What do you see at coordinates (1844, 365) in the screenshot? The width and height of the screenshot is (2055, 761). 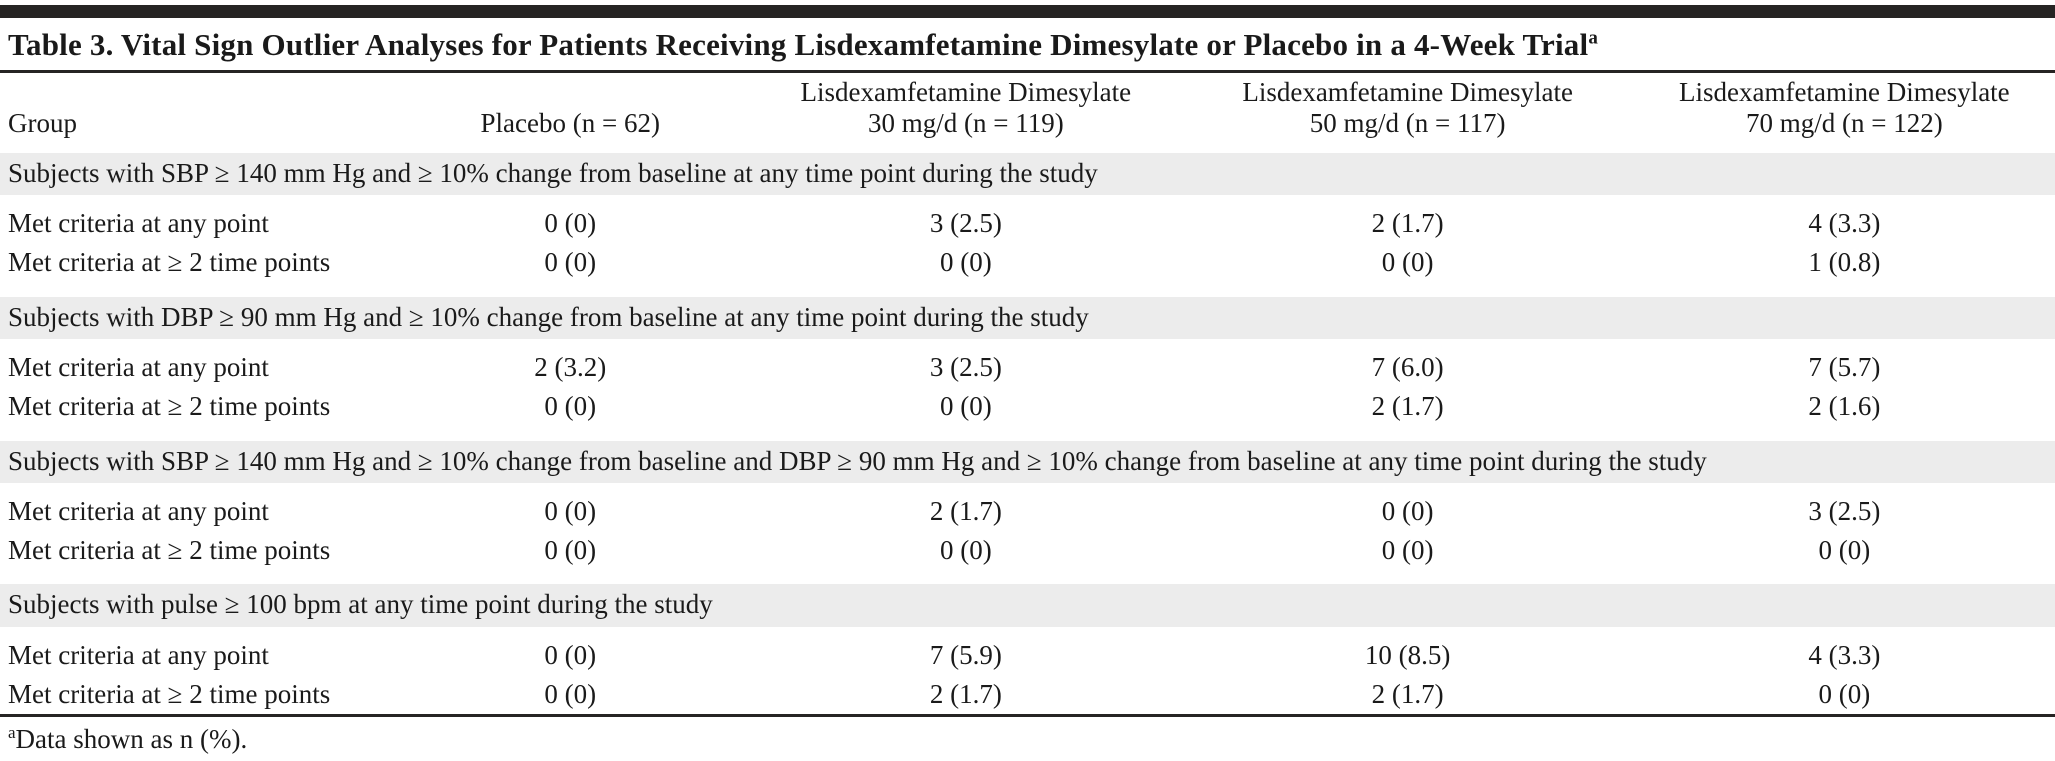 I see `value-cell: 7 (5.7)` at bounding box center [1844, 365].